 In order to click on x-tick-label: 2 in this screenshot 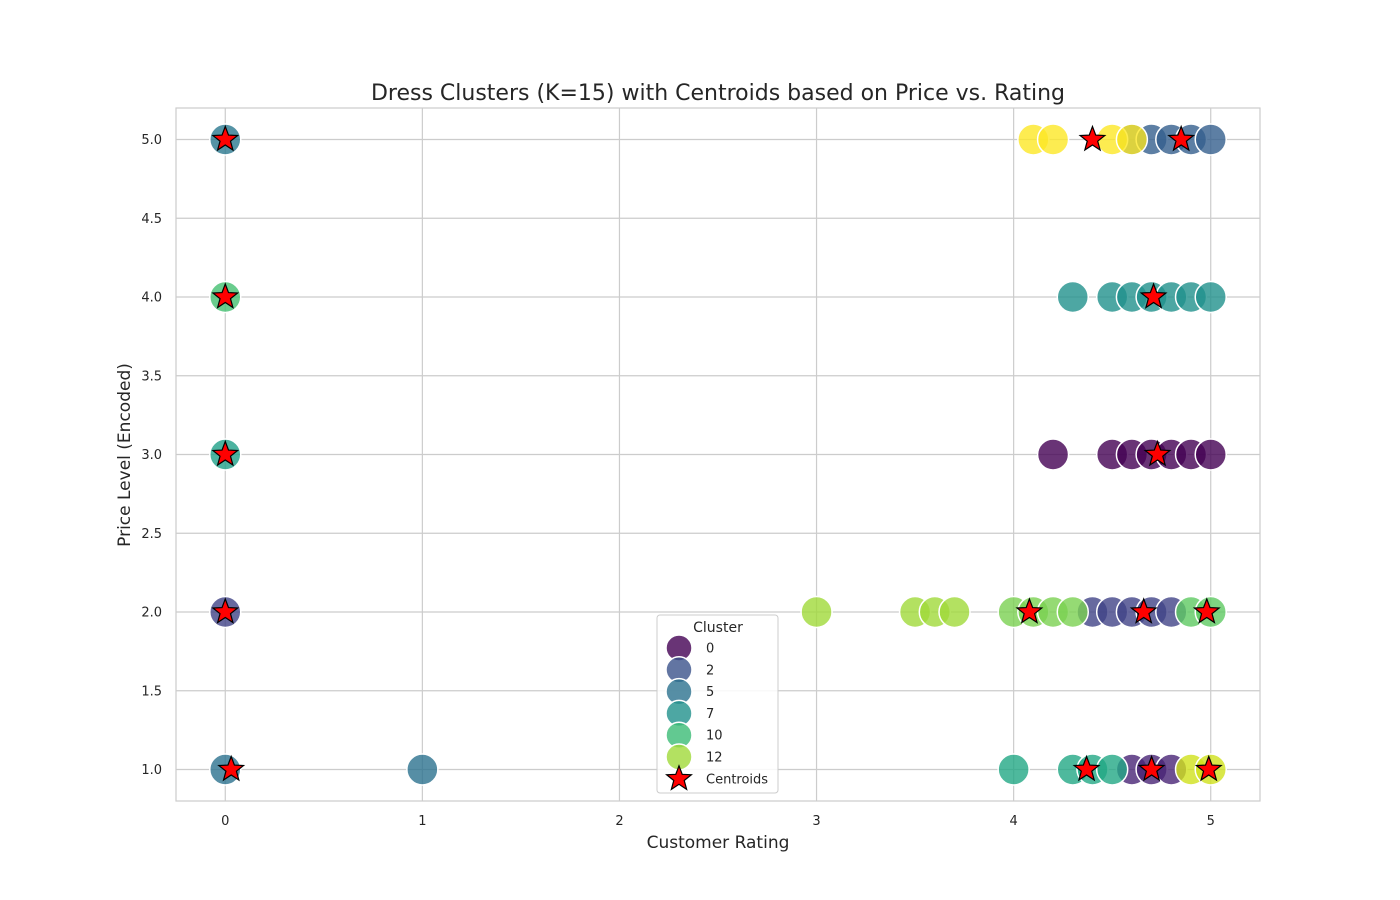, I will do `click(619, 821)`.